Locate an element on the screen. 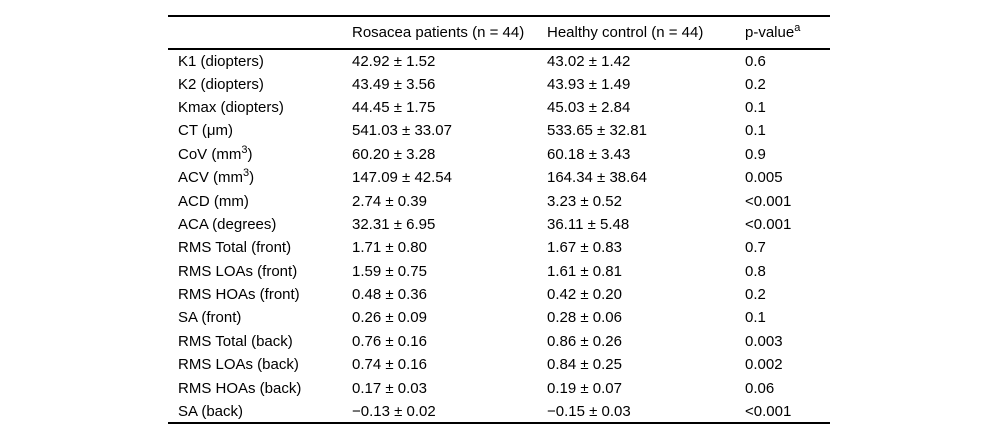 Image resolution: width=1000 pixels, height=438 pixels. row-label-cell: K2 (diopters) is located at coordinates (221, 84).